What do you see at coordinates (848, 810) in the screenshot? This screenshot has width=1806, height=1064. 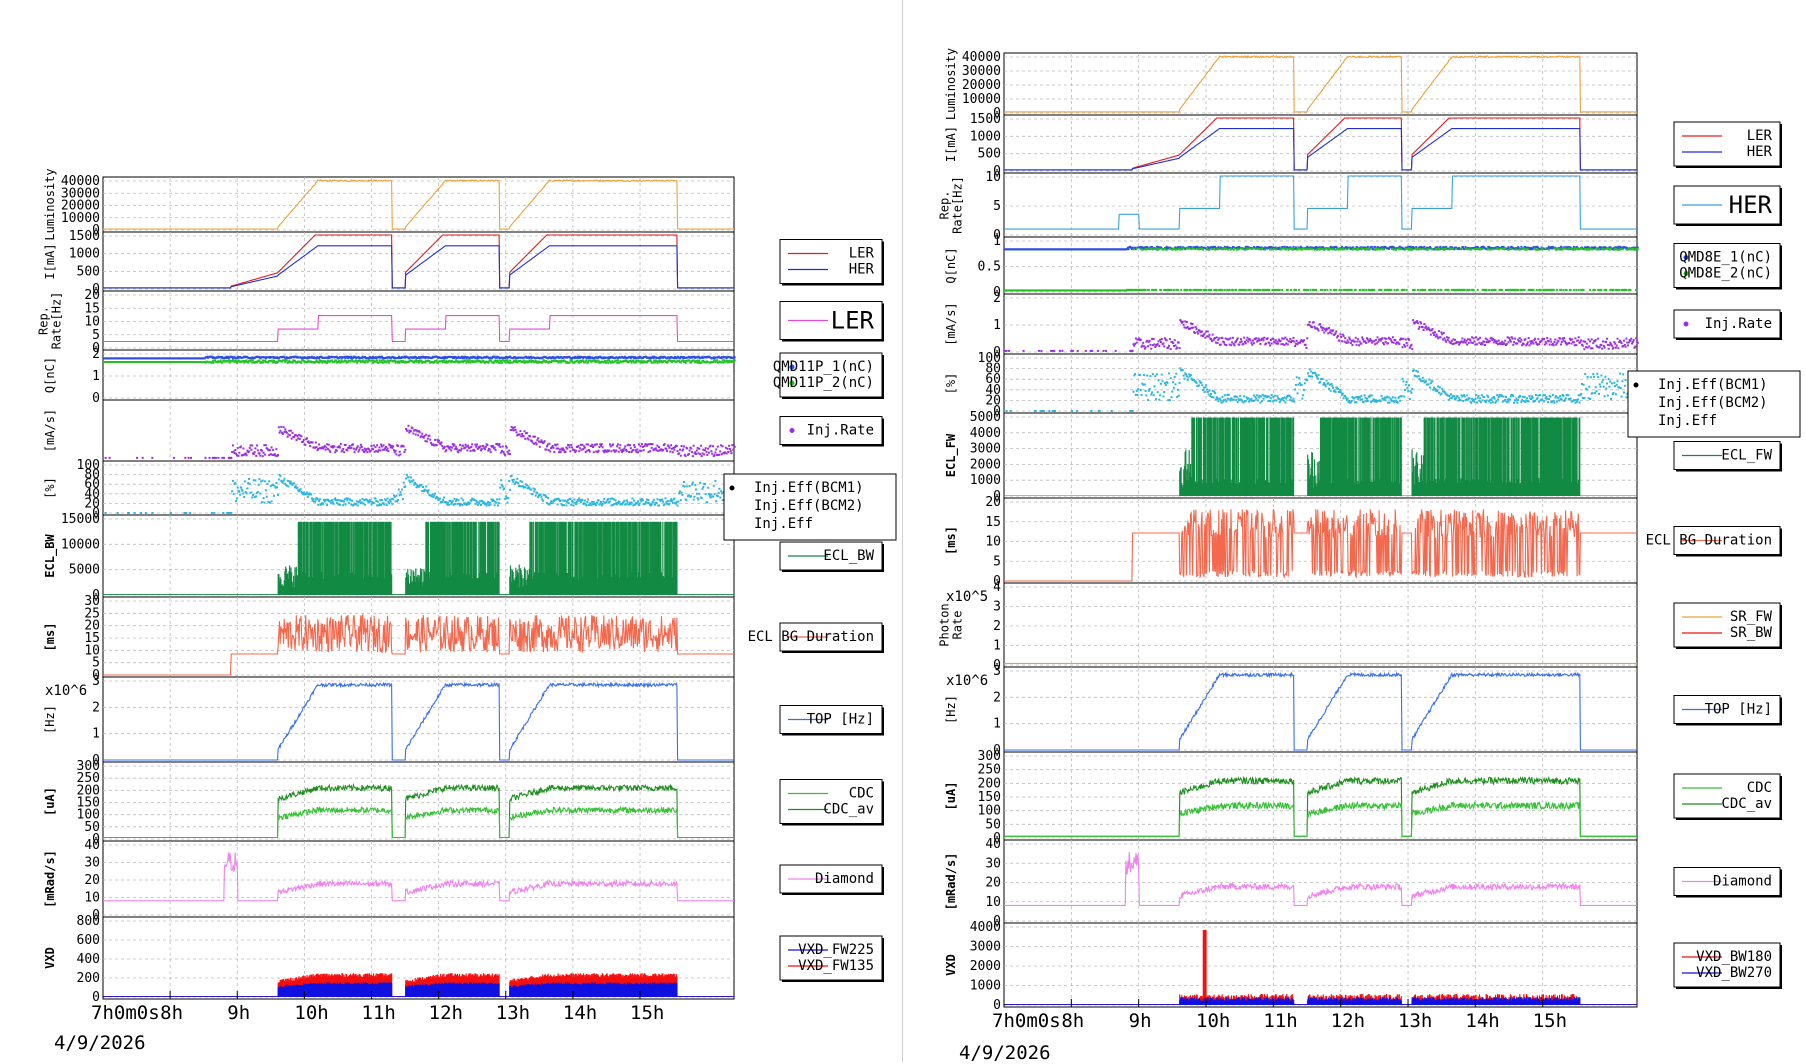 I see `legend-entry: CDC_av` at bounding box center [848, 810].